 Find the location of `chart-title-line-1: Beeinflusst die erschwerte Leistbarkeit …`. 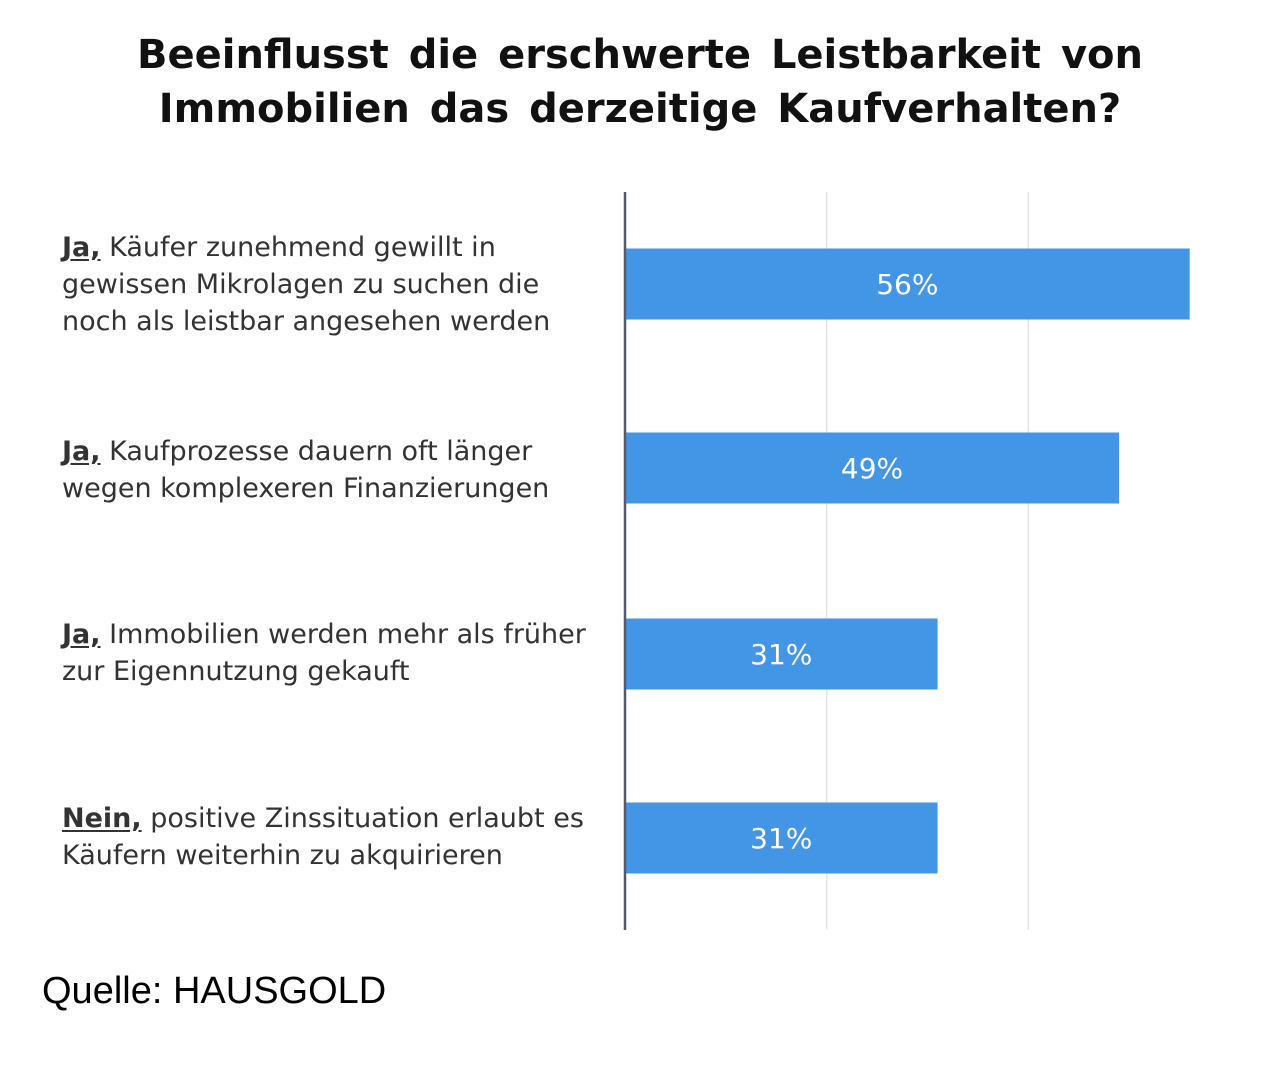

chart-title-line-1: Beeinflusst die erschwerte Leistbarkeit … is located at coordinates (639, 55).